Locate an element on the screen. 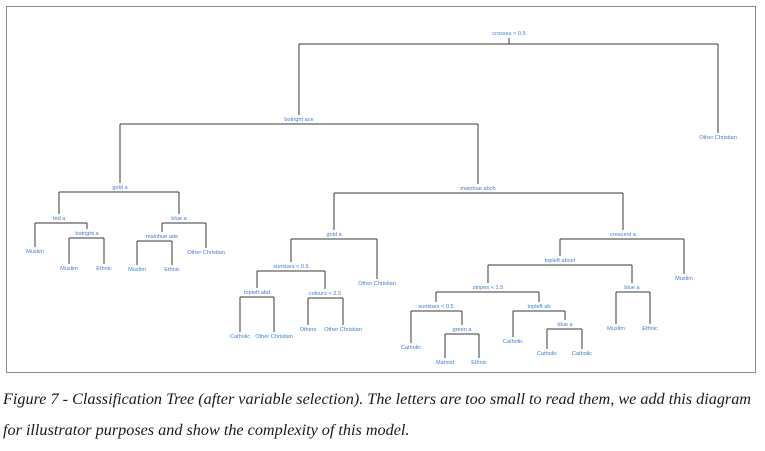 The image size is (765, 451). tree-split-label: topleft abcef is located at coordinates (560, 261).